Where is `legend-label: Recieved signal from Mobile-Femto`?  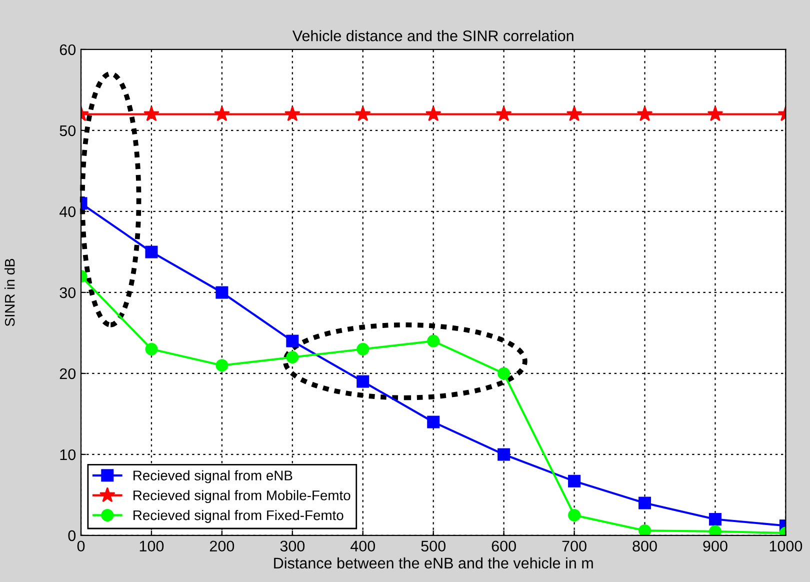 legend-label: Recieved signal from Mobile-Femto is located at coordinates (242, 497).